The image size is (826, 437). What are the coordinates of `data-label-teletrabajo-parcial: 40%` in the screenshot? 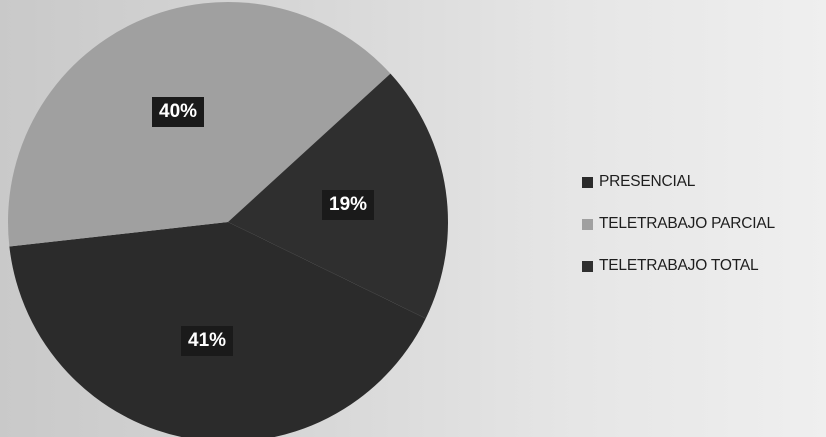 It's located at (178, 112).